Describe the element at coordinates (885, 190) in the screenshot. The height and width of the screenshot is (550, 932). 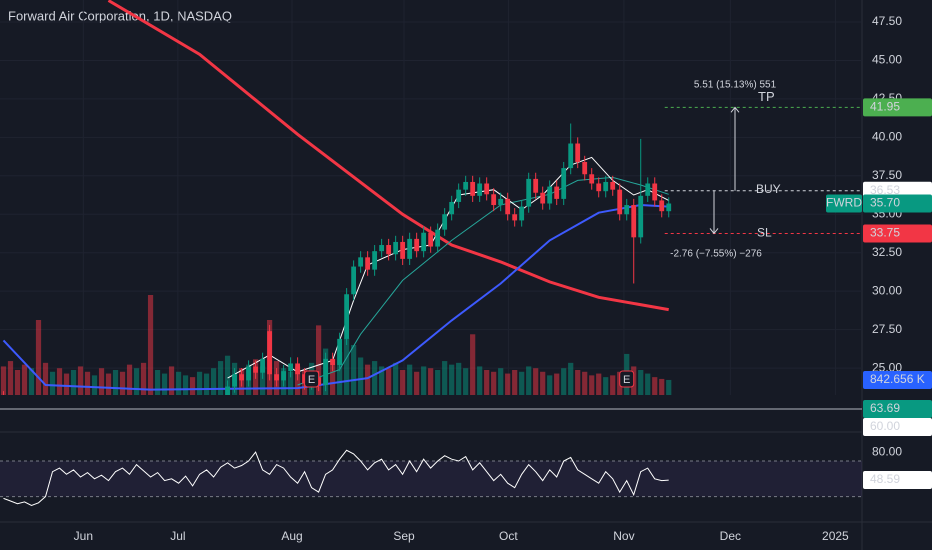
I see `entry-badge: 36.53` at that location.